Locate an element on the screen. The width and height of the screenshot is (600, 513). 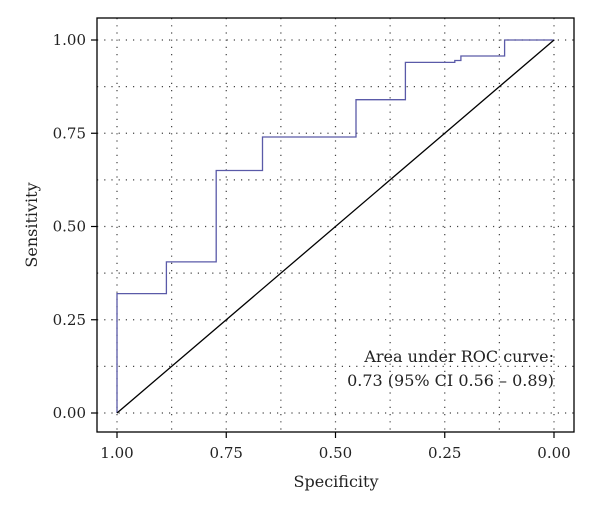
auc-annotation-line-1: Area under ROC curve: is located at coordinates (458, 356).